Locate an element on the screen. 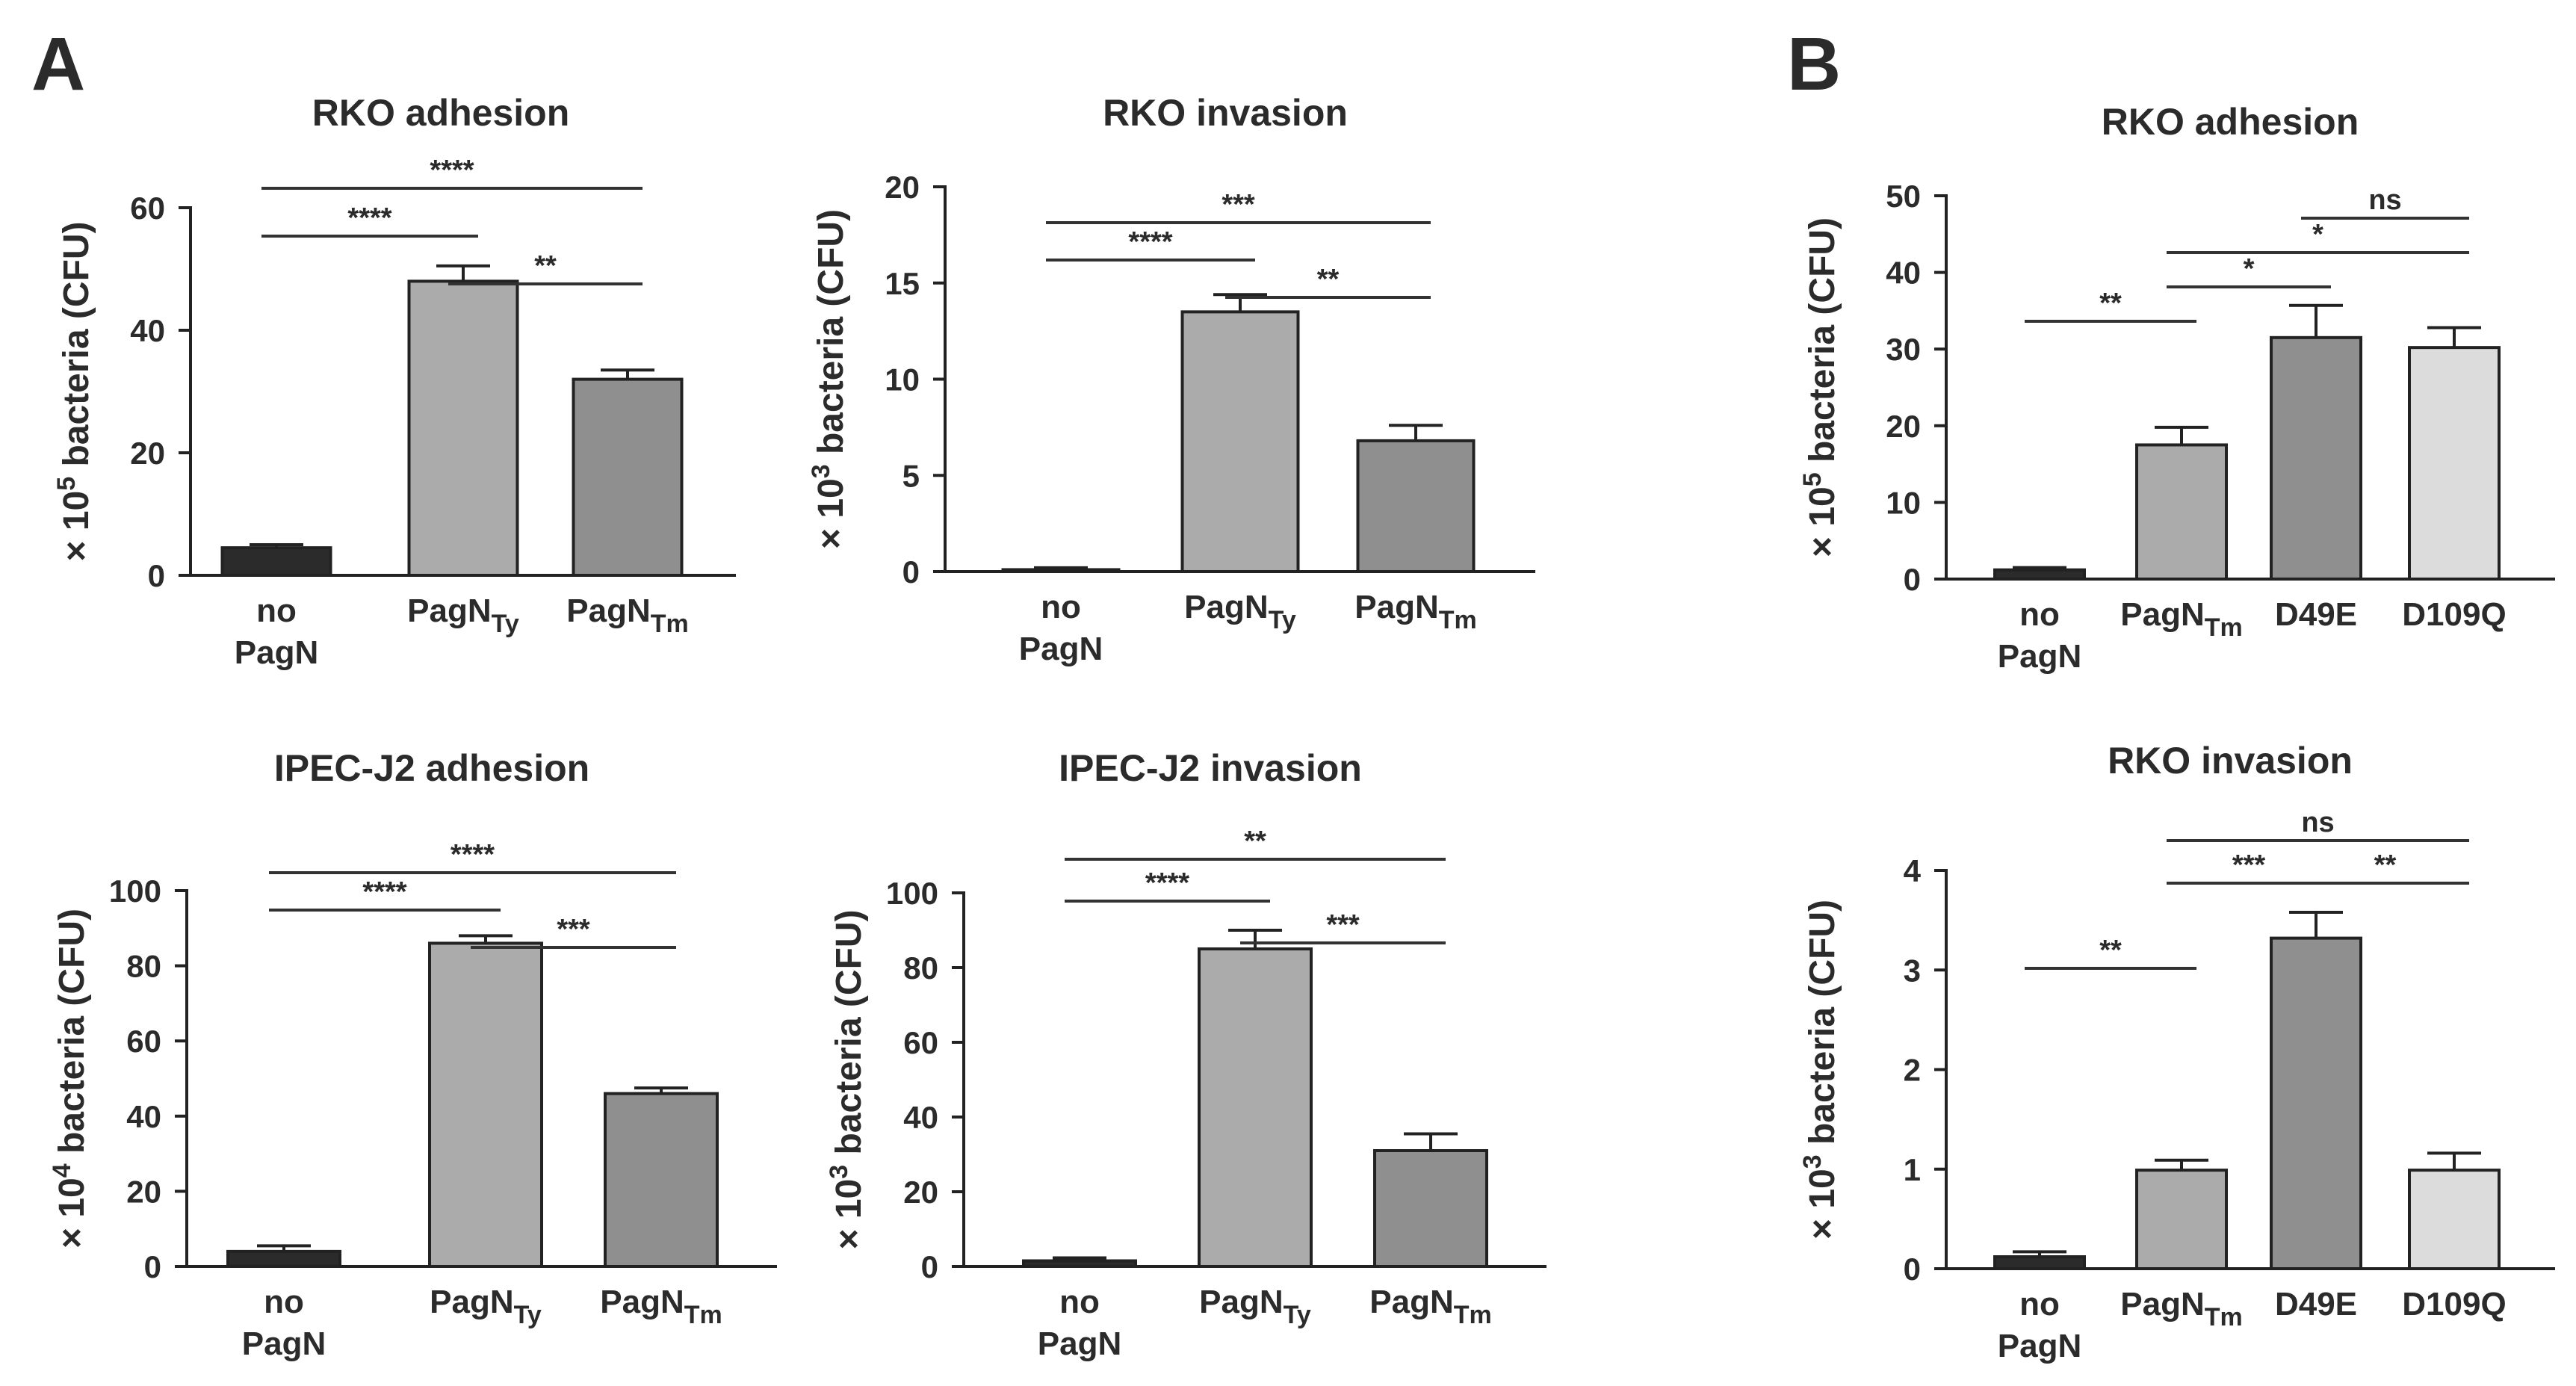 The width and height of the screenshot is (2576, 1386). category-label: D109Q is located at coordinates (2454, 614).